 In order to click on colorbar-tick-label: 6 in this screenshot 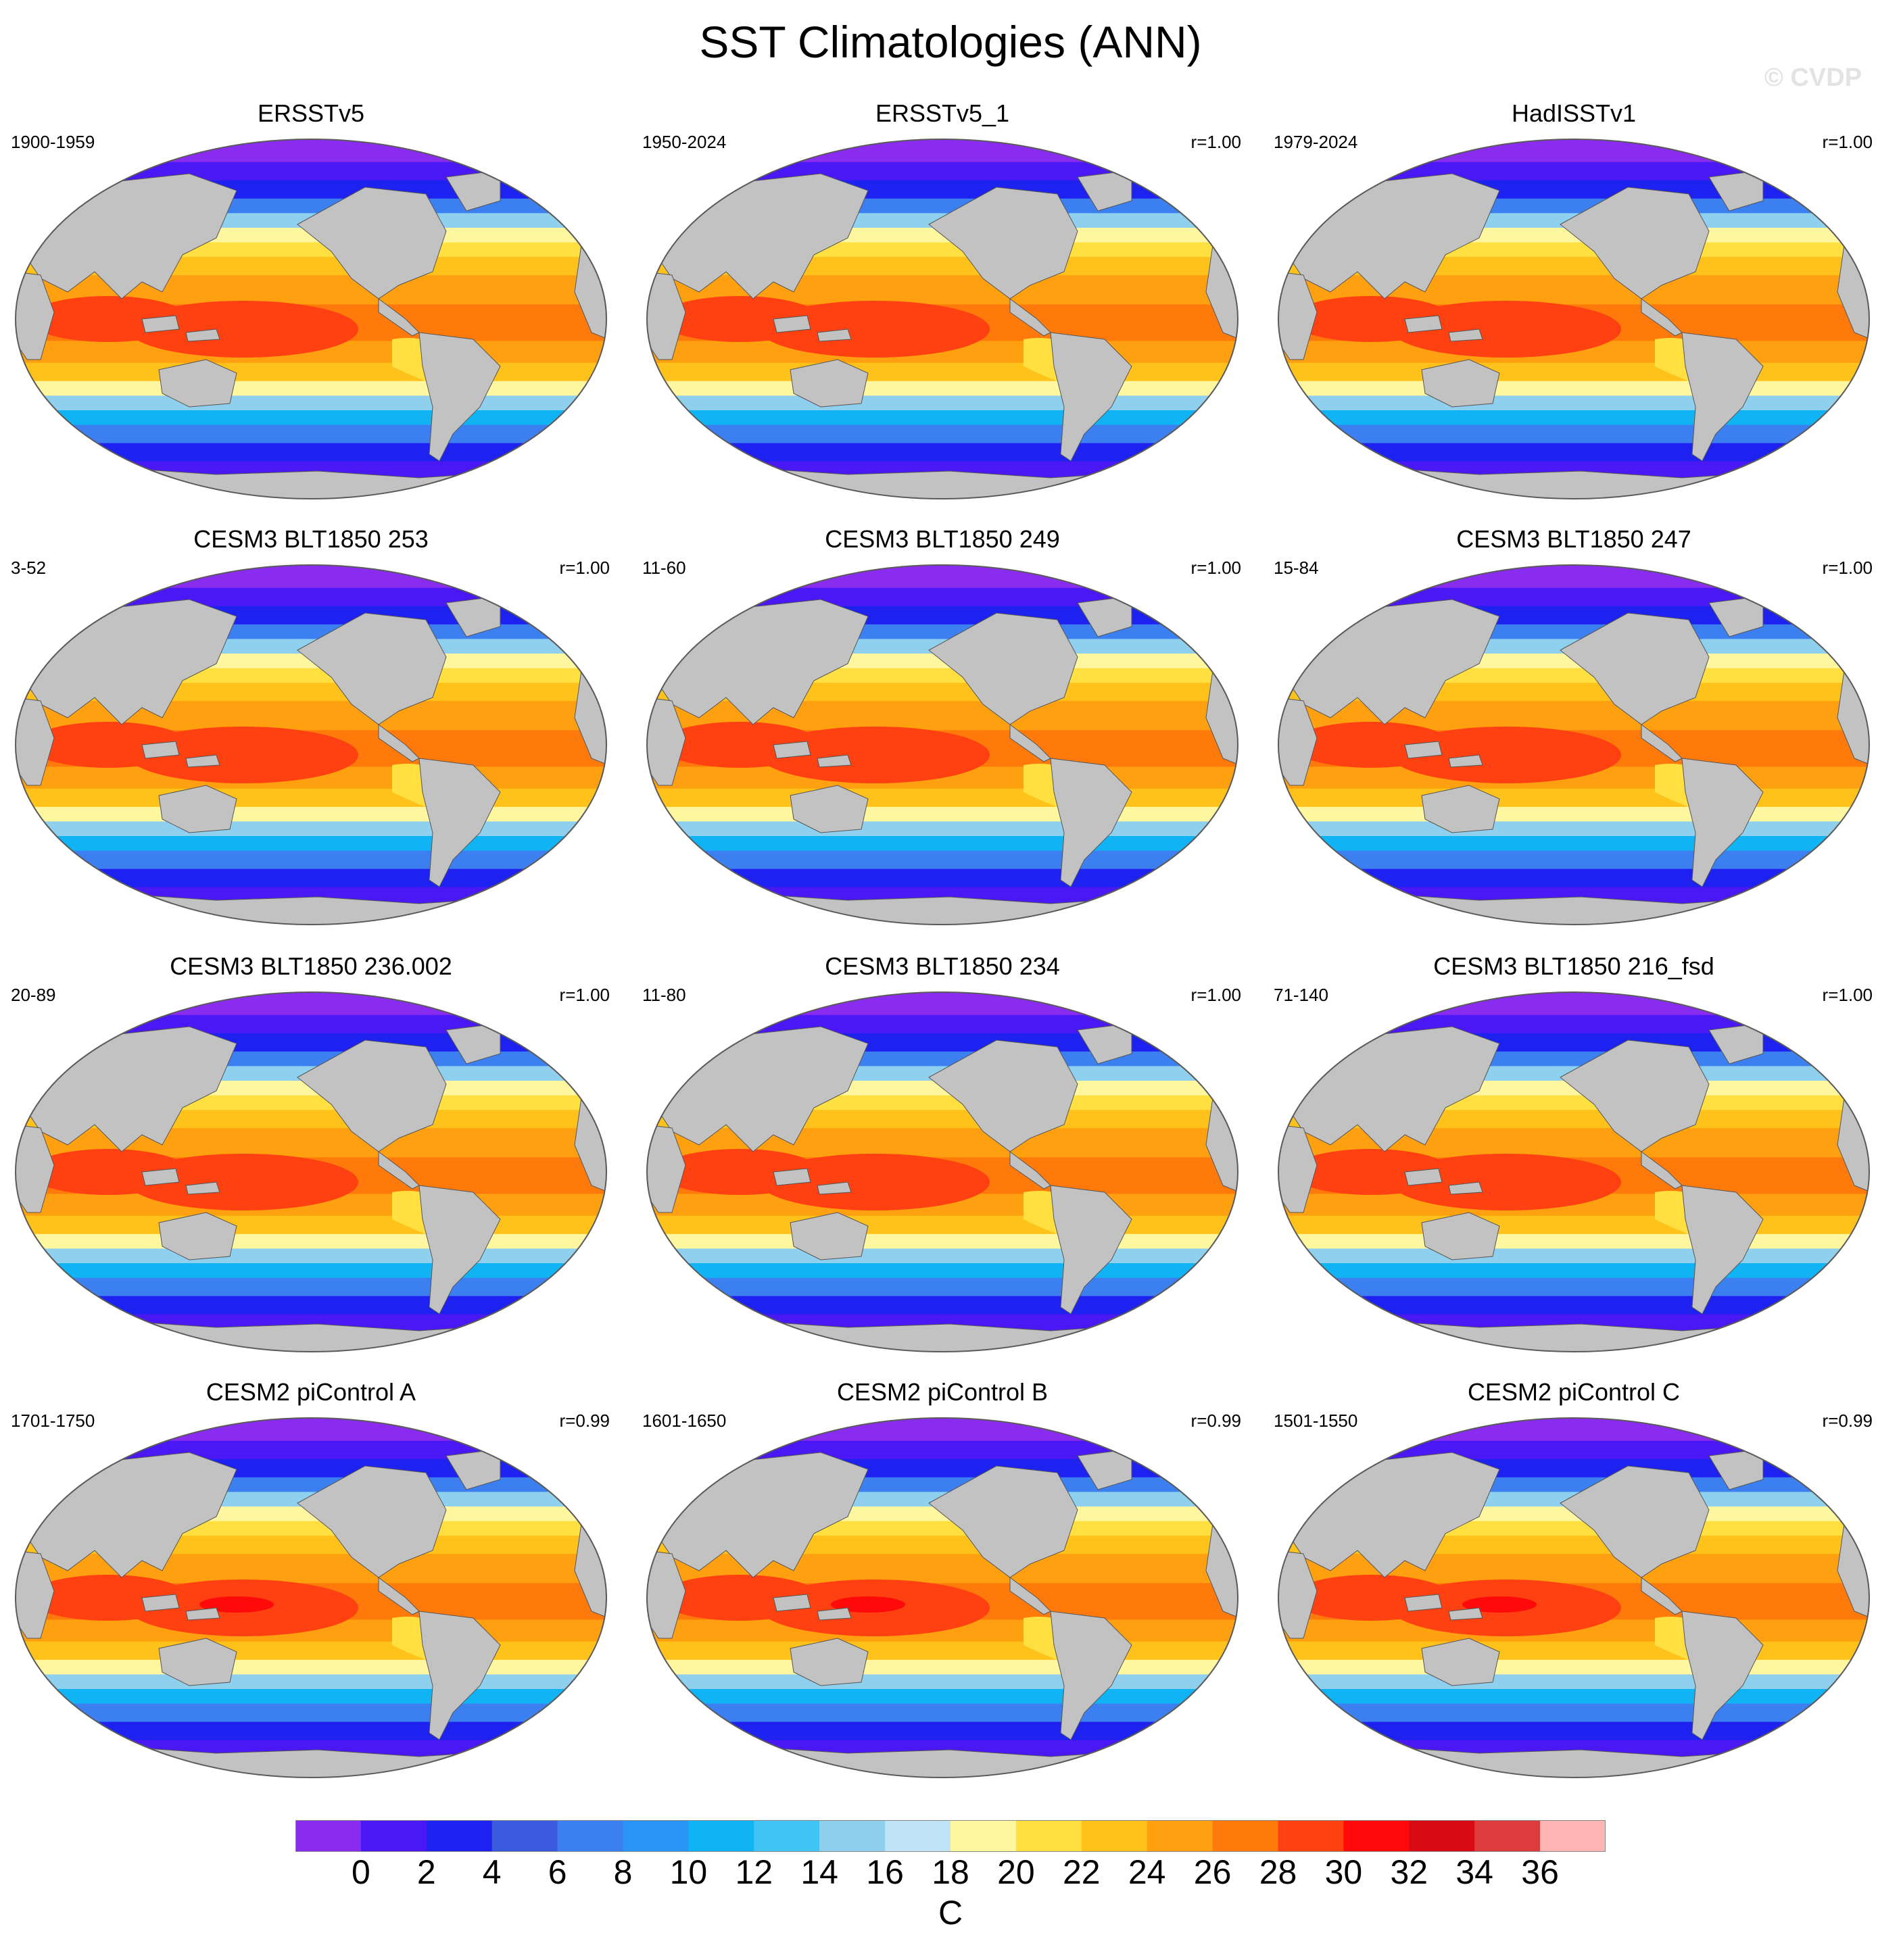, I will do `click(557, 1872)`.